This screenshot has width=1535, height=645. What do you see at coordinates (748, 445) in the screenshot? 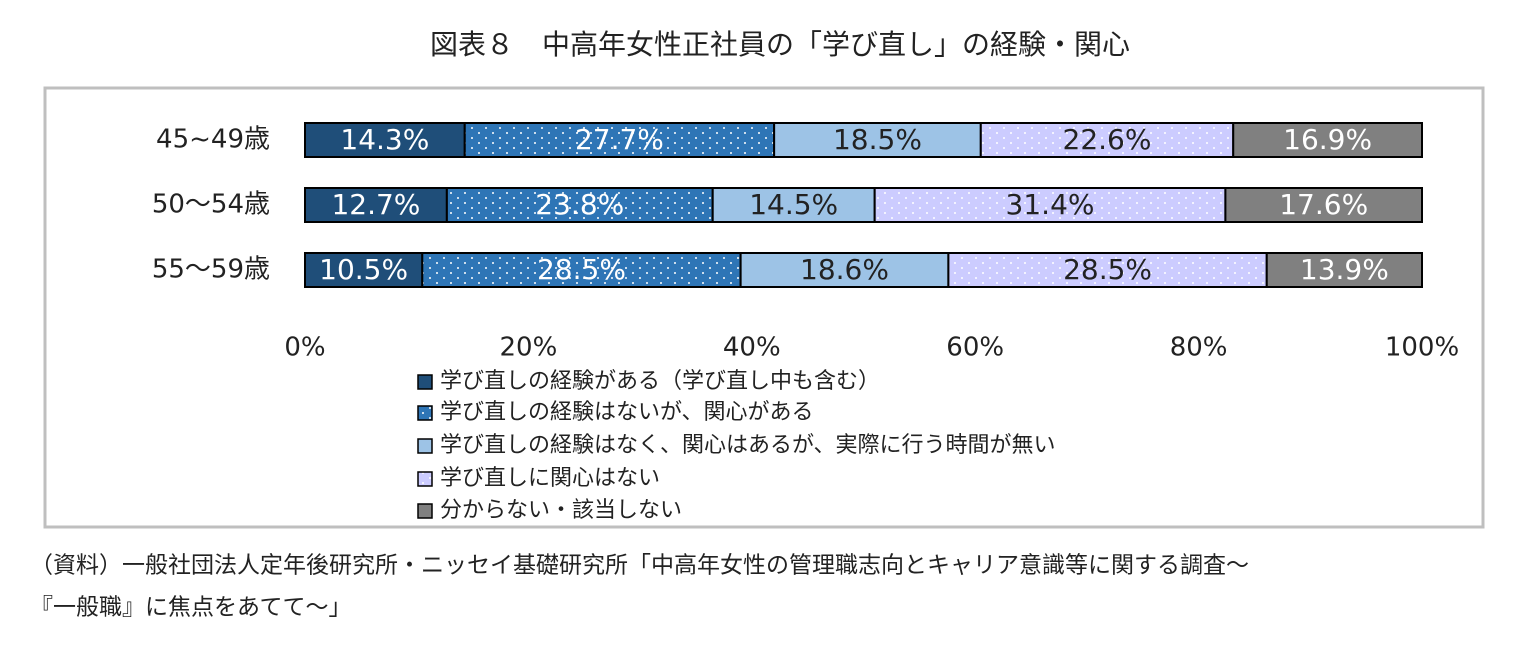
I see `legend-label: 学び直しの経験はなく、関心はあるが、実際に行う時間が無い` at bounding box center [748, 445].